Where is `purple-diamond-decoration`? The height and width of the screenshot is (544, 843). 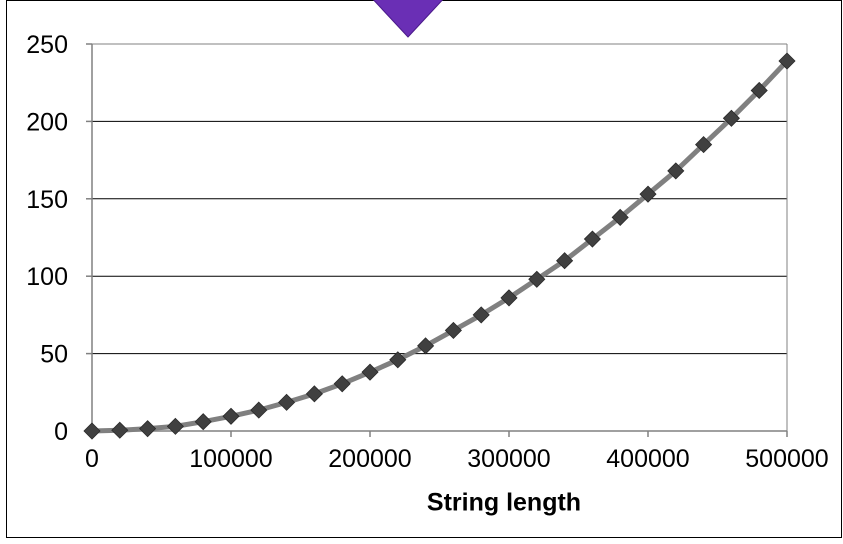 purple-diamond-decoration is located at coordinates (408, 19).